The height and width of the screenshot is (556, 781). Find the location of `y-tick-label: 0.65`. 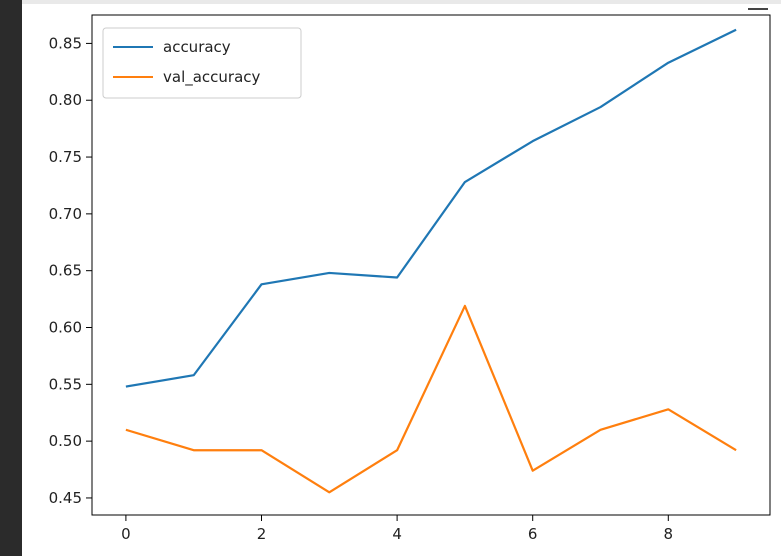

y-tick-label: 0.65 is located at coordinates (65, 271).